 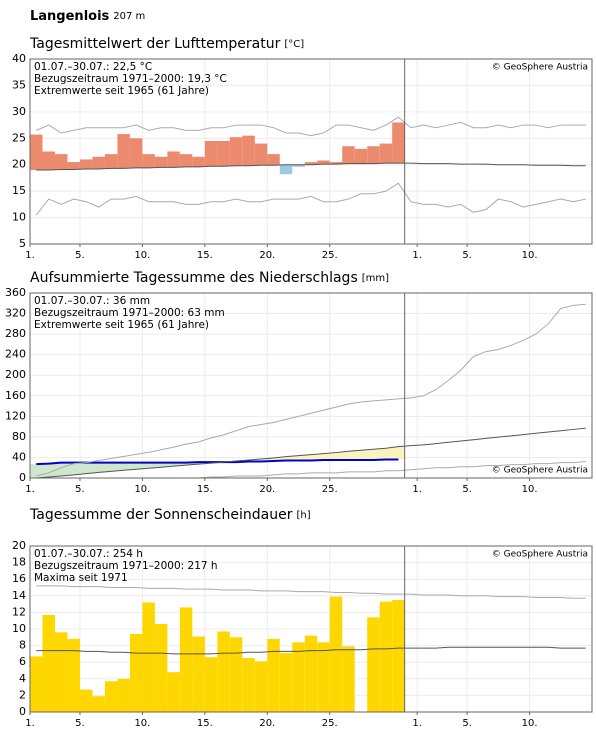 I want to click on y-tick-label: 160, so click(x=15, y=395).